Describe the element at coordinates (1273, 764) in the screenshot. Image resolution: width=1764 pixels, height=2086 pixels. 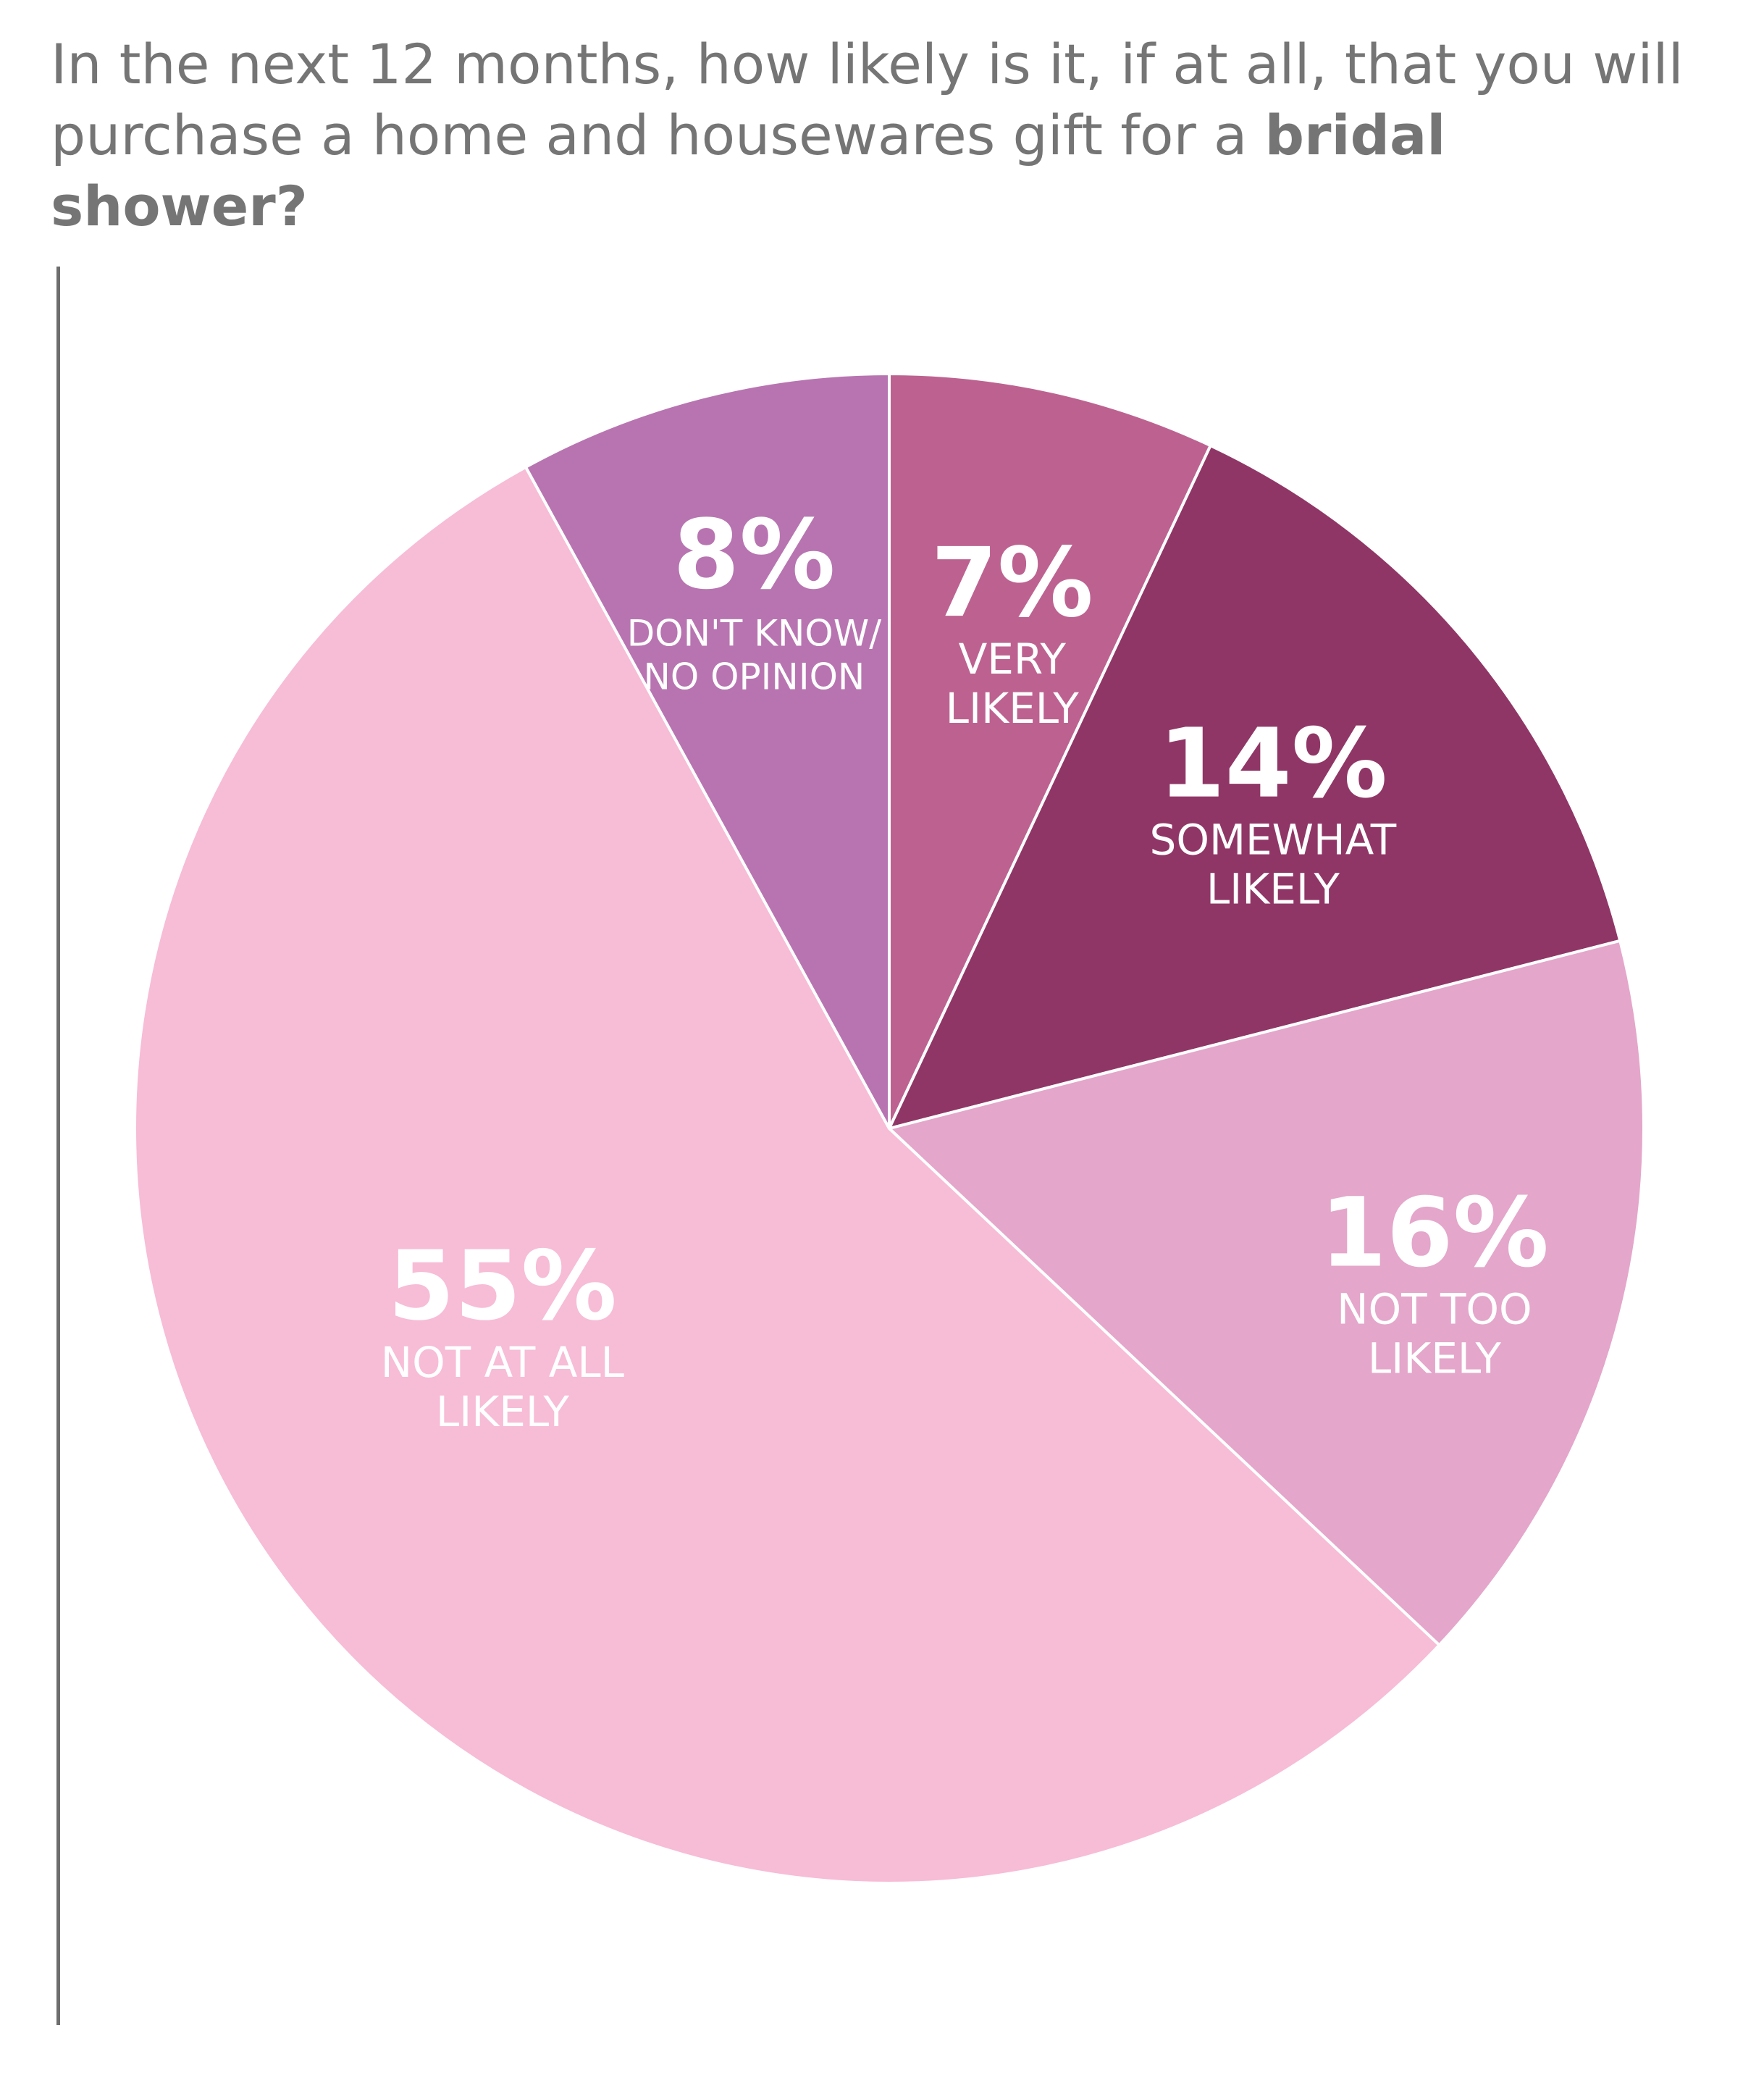
I see `slice-value-label: 14%` at that location.